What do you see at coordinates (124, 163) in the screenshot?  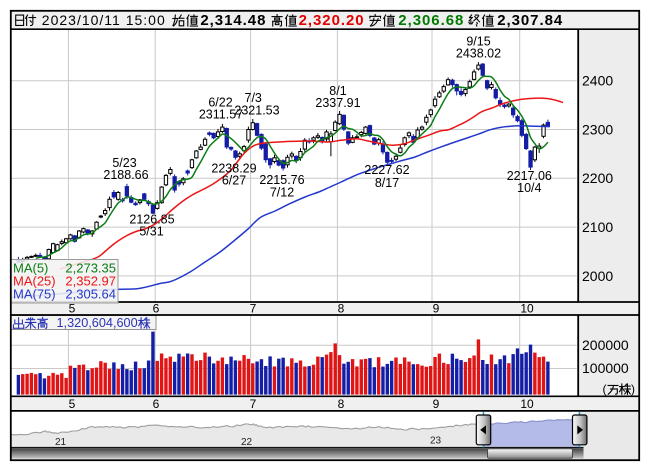 I see `svg-text: 5/23` at bounding box center [124, 163].